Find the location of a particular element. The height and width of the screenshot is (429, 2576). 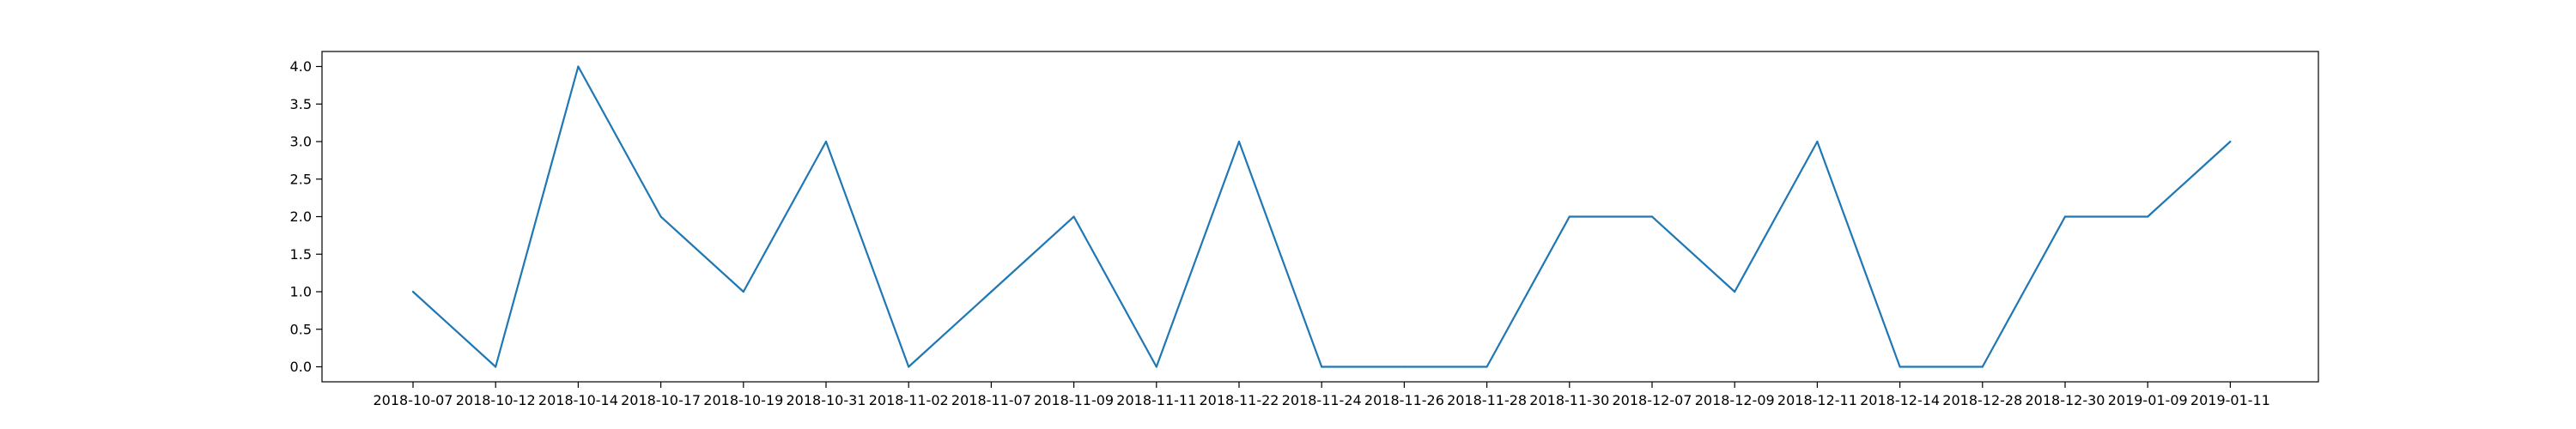

x-tick-label: 2018-11-07 is located at coordinates (991, 400).